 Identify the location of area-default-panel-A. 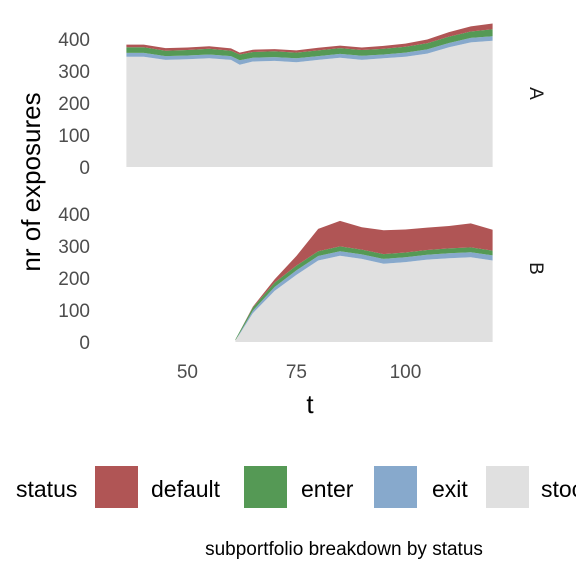
(309, 39).